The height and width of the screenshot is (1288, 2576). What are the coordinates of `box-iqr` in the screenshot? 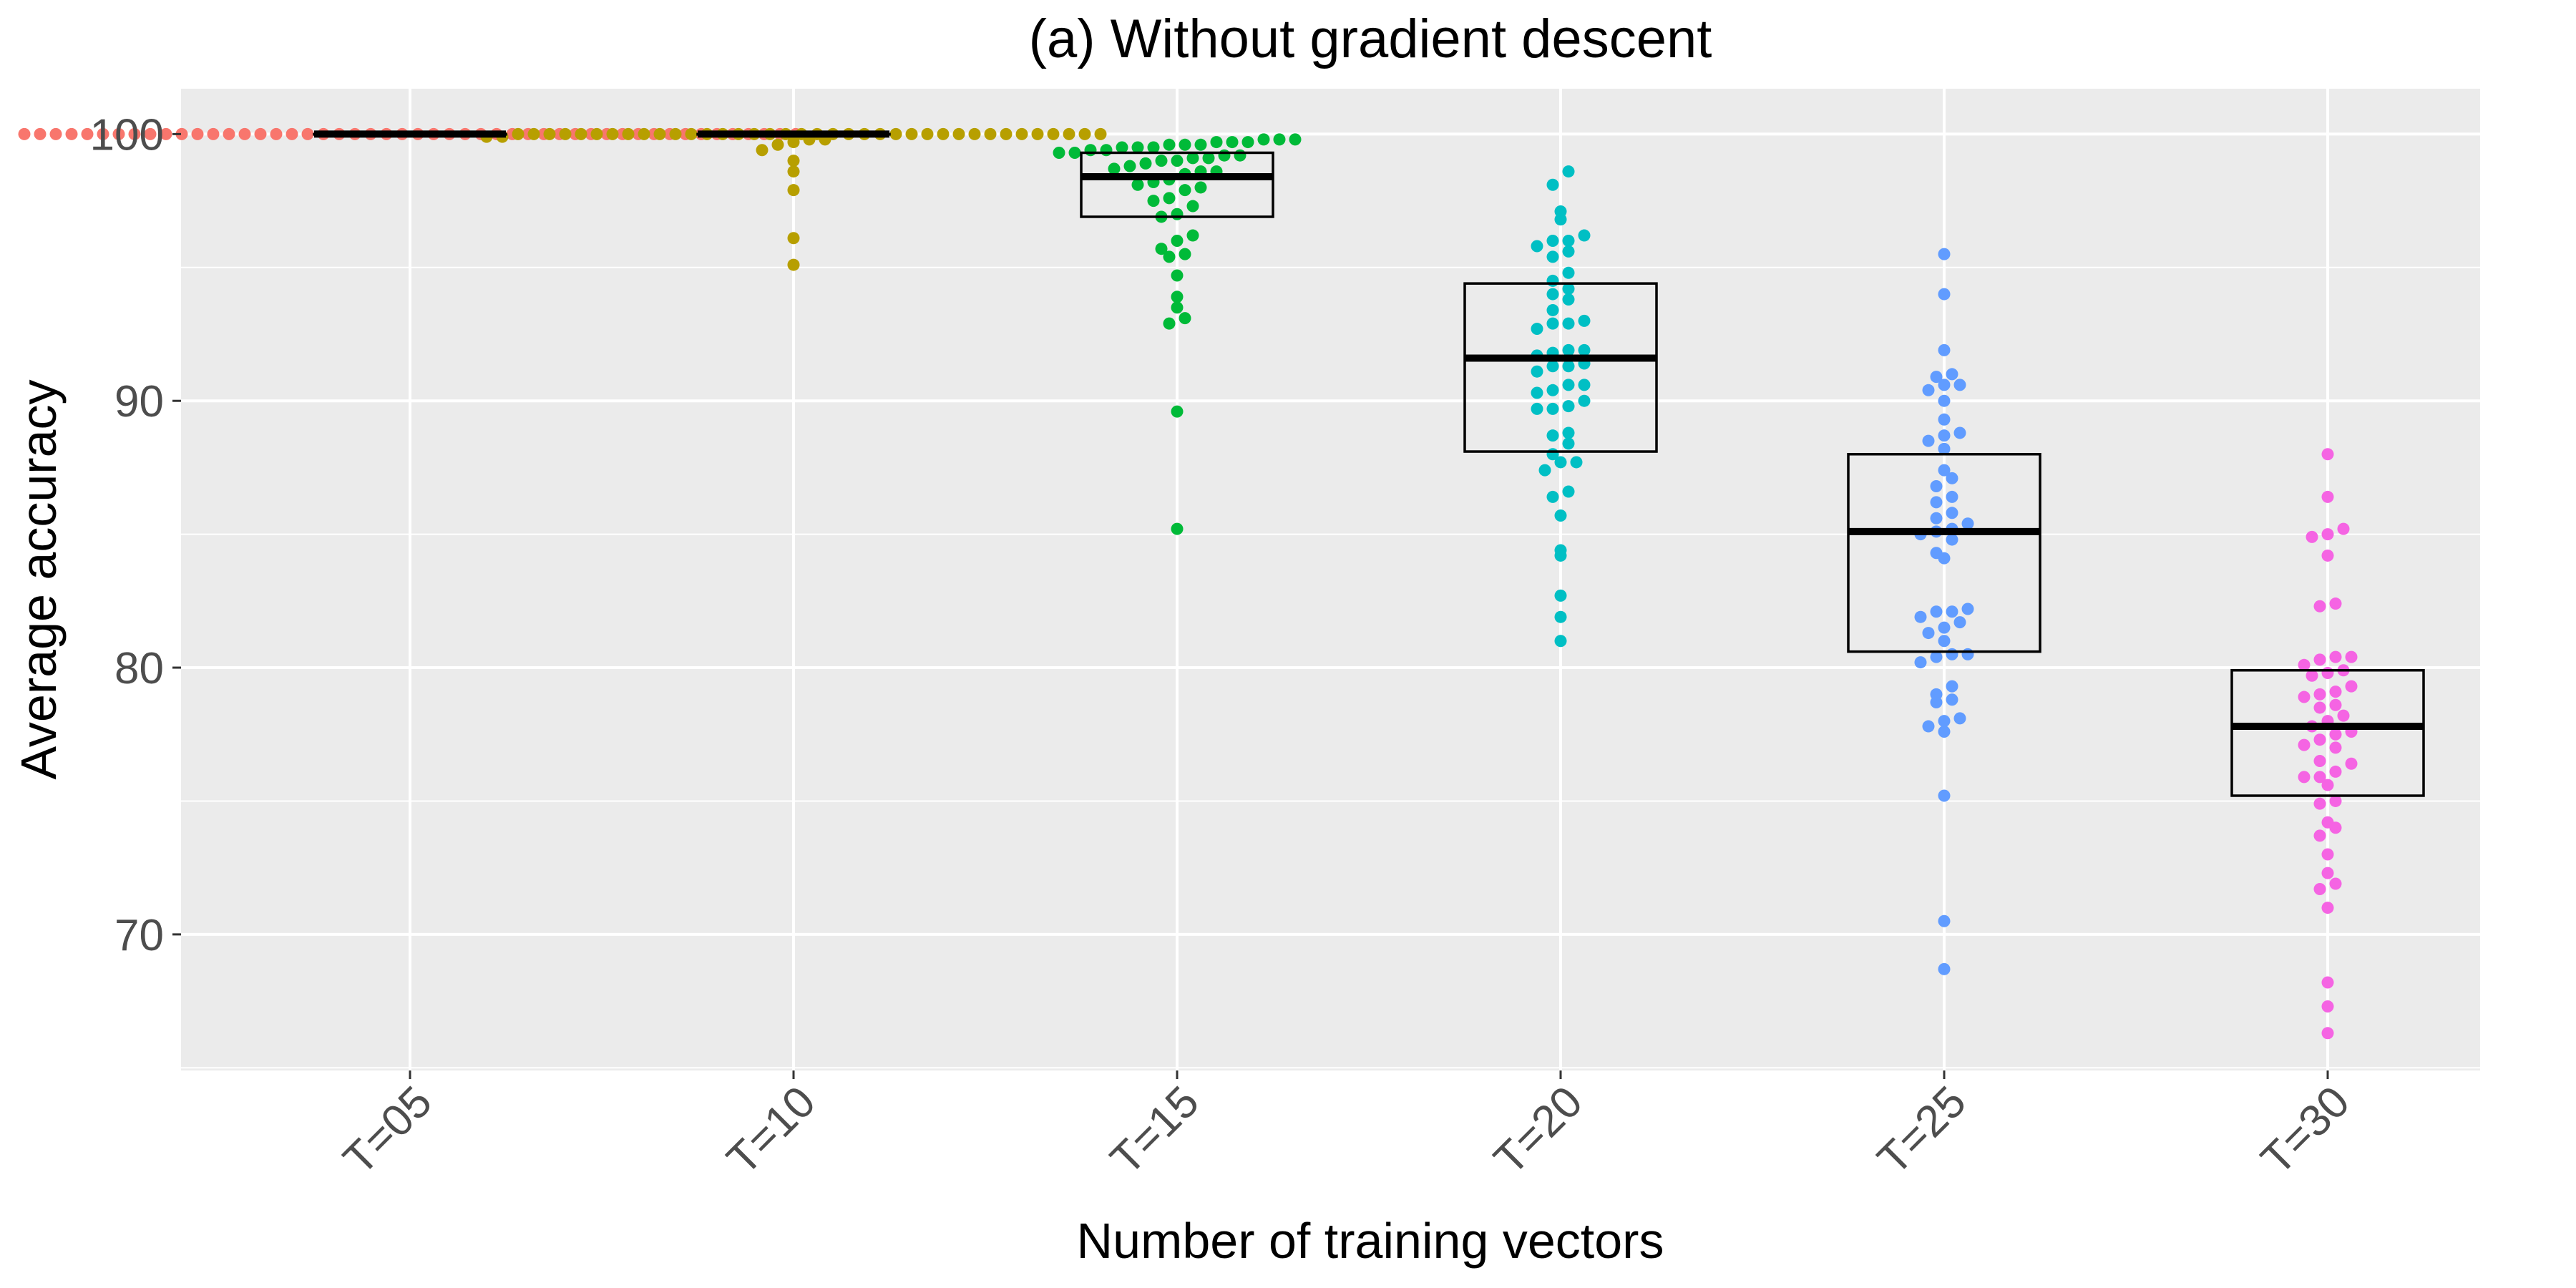 It's located at (1177, 184).